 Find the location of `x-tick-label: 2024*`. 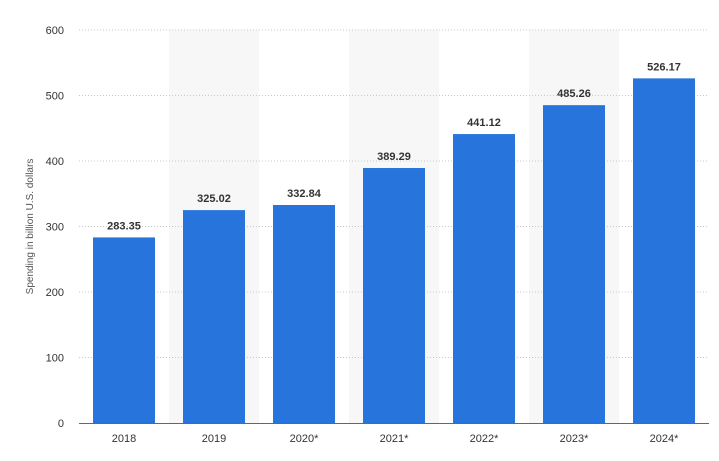

x-tick-label: 2024* is located at coordinates (664, 439).